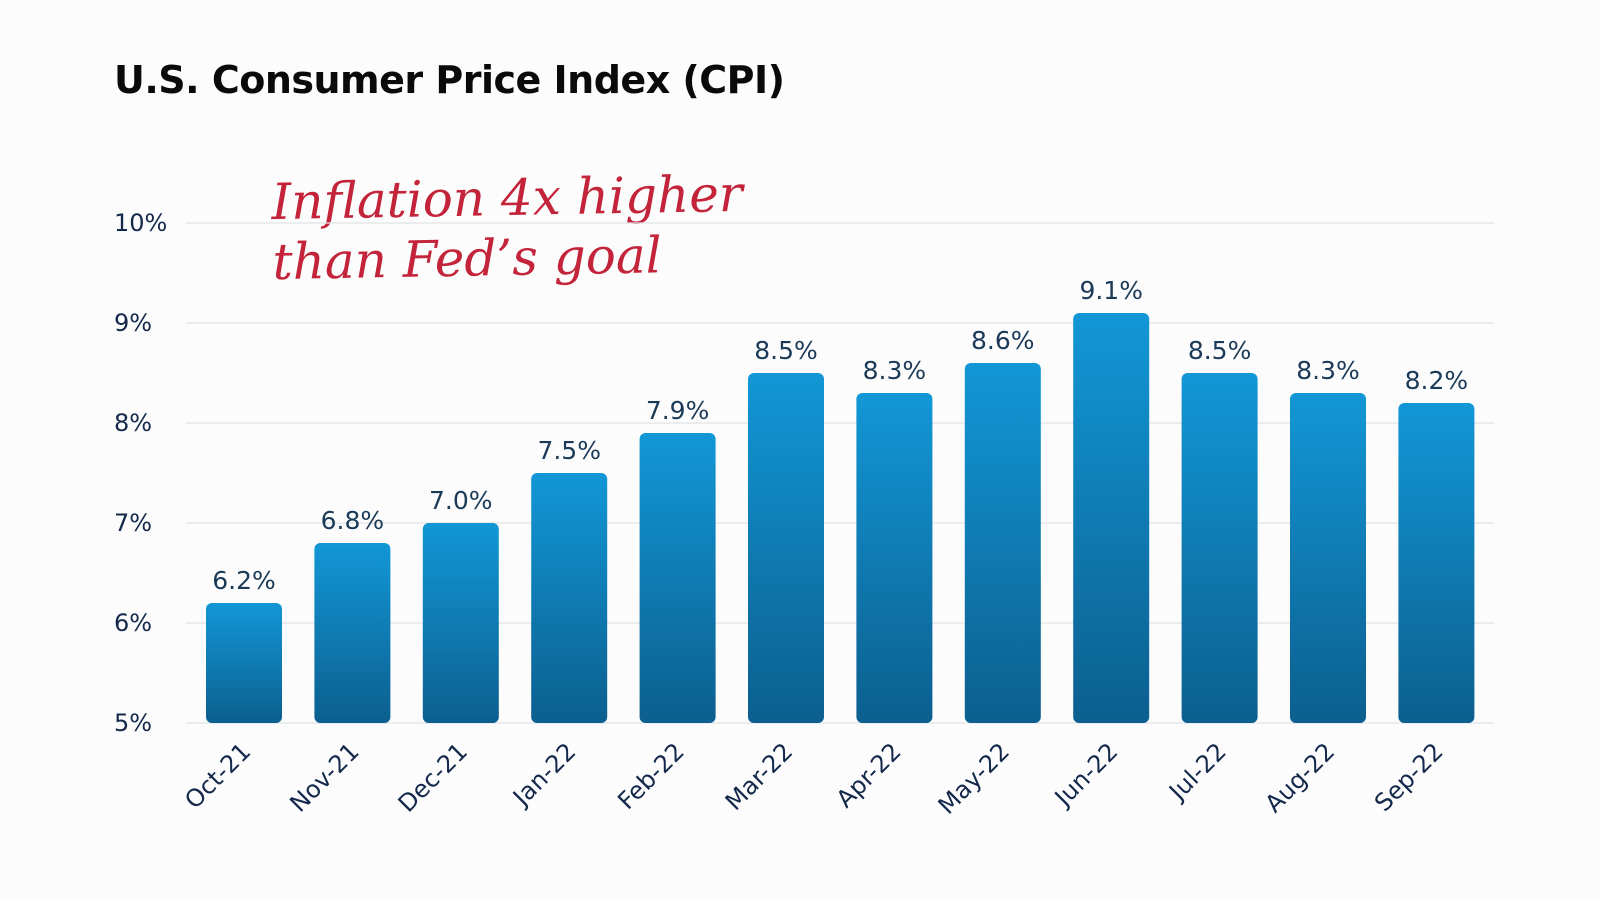 The image size is (1600, 900). What do you see at coordinates (569, 450) in the screenshot?
I see `value-label: 7.5%` at bounding box center [569, 450].